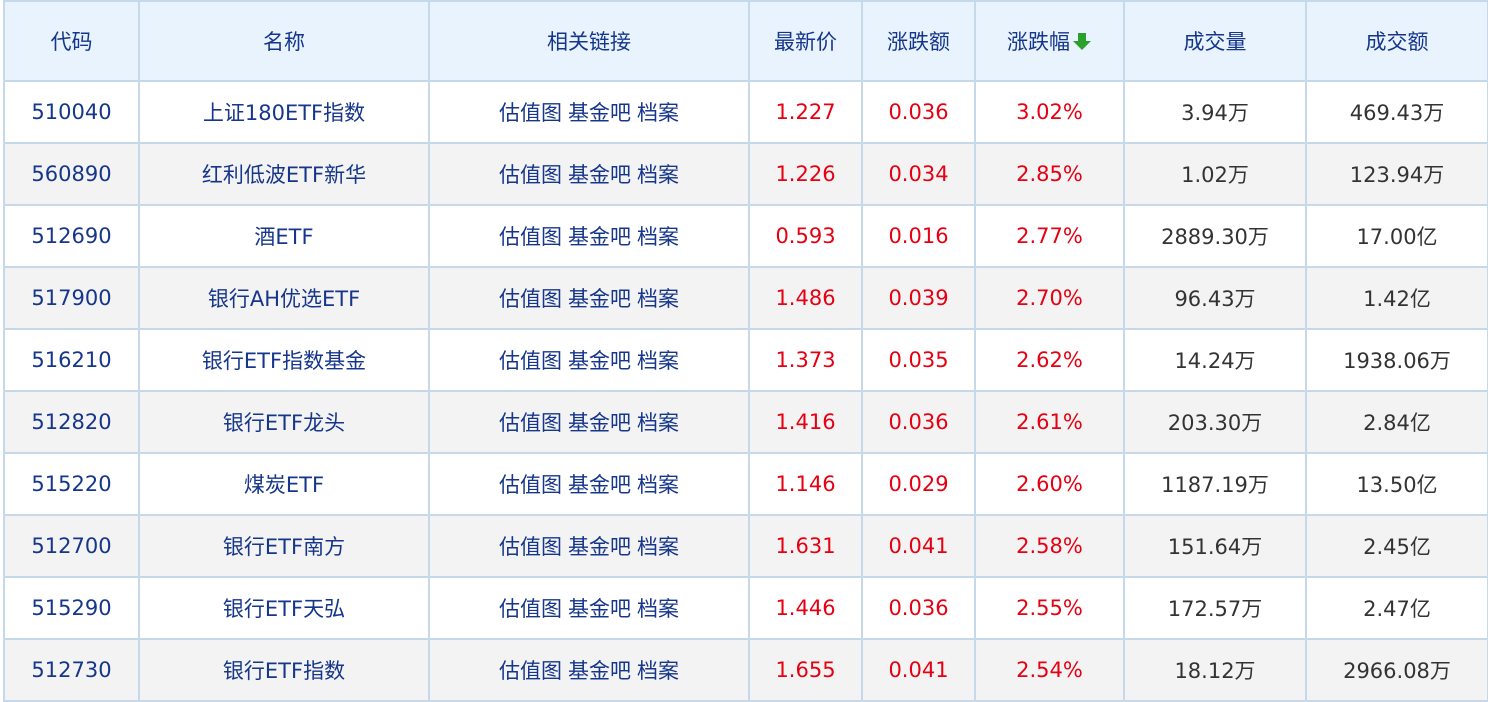  I want to click on name-cell: 煤炭ETF, so click(284, 484).